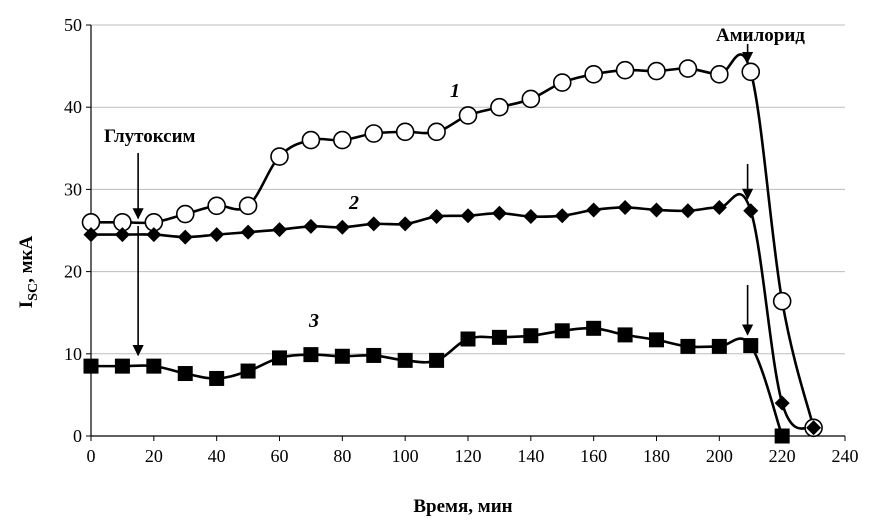  I want to click on x-tick-label-180: 180, so click(656, 456).